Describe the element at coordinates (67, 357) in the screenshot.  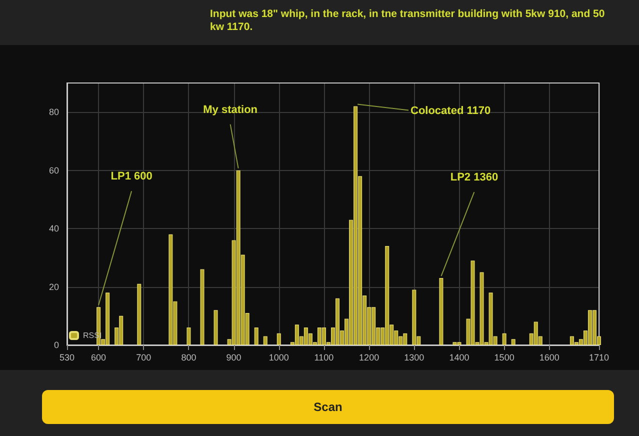
I see `x-tick-label: 530` at that location.